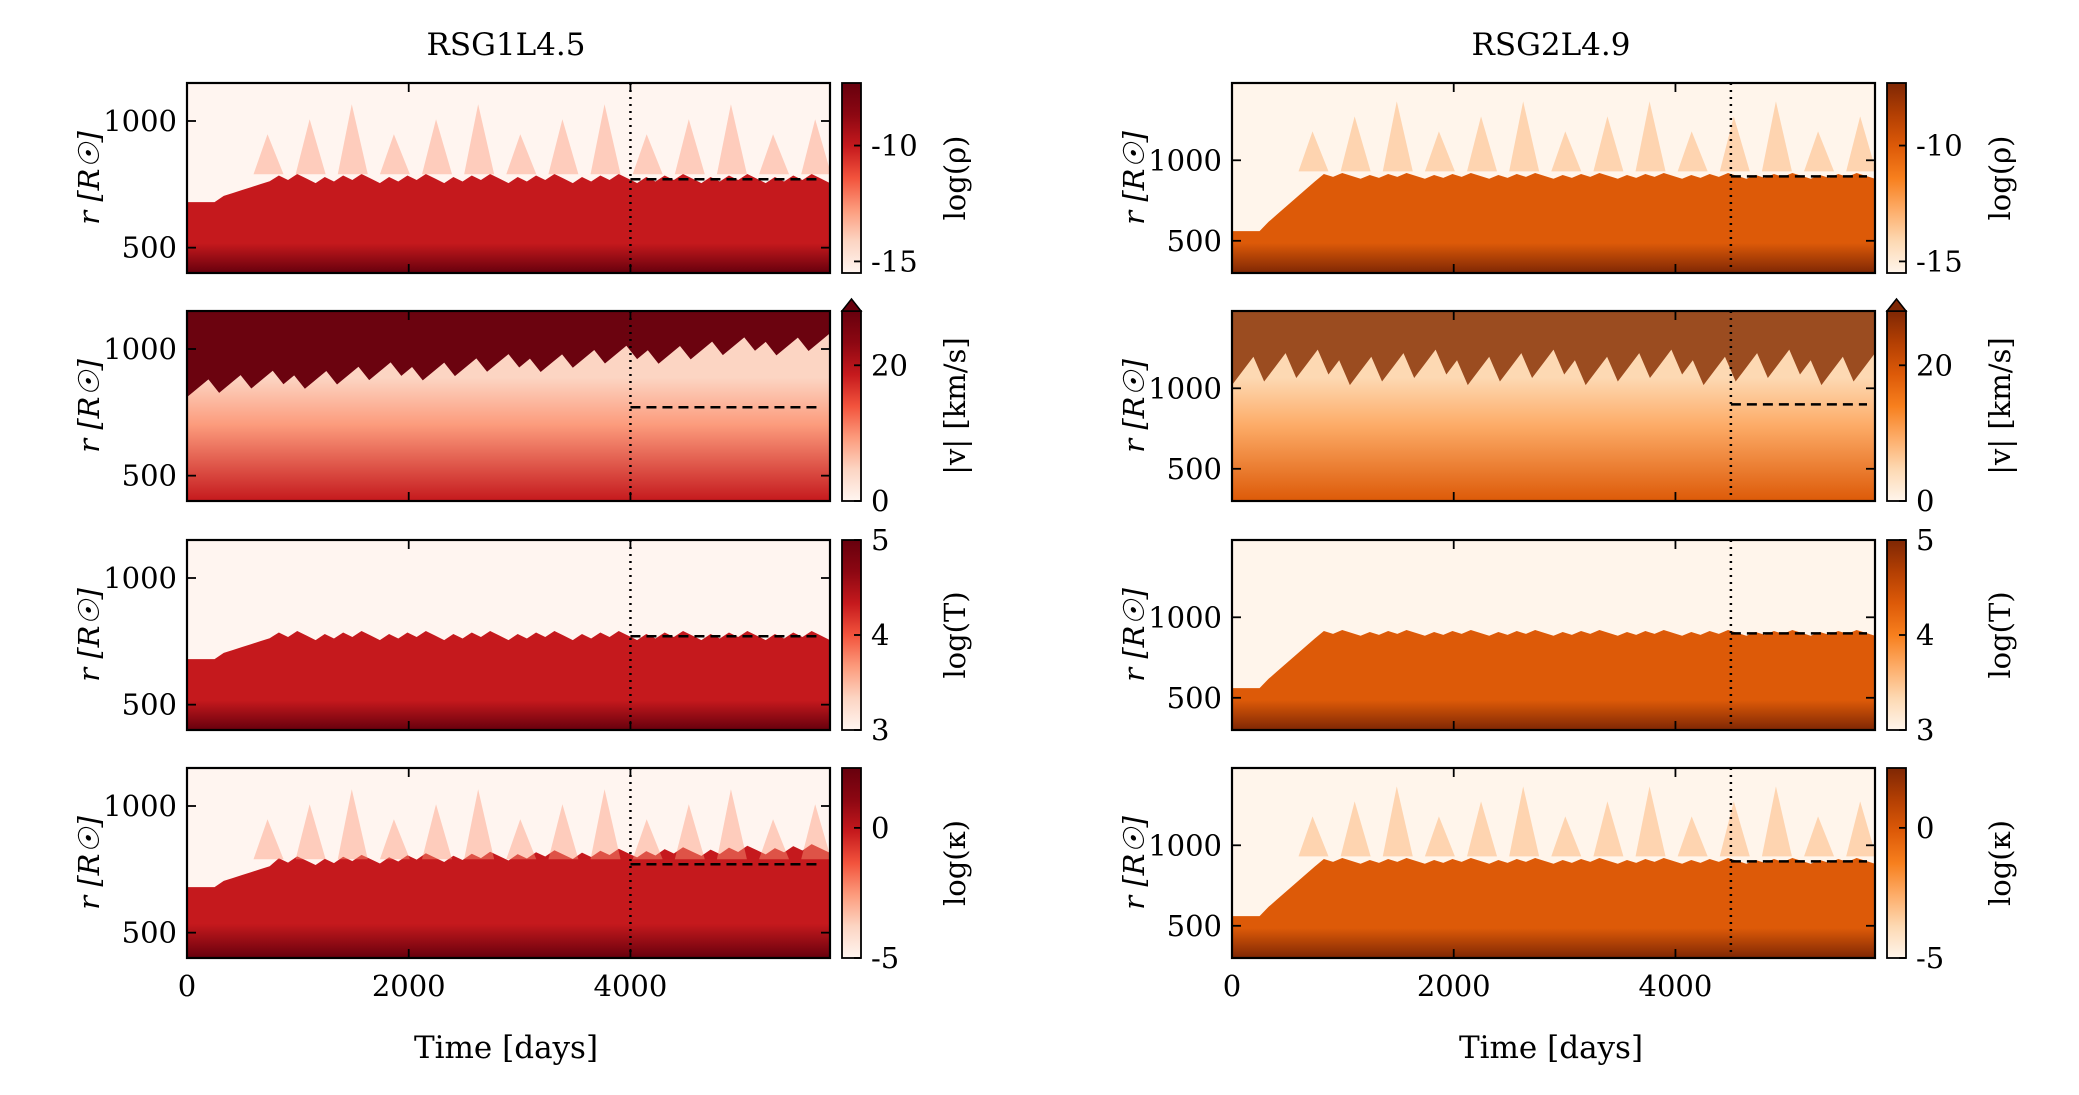  I want to click on colorbar-label: |v| [km/s], so click(955, 406).